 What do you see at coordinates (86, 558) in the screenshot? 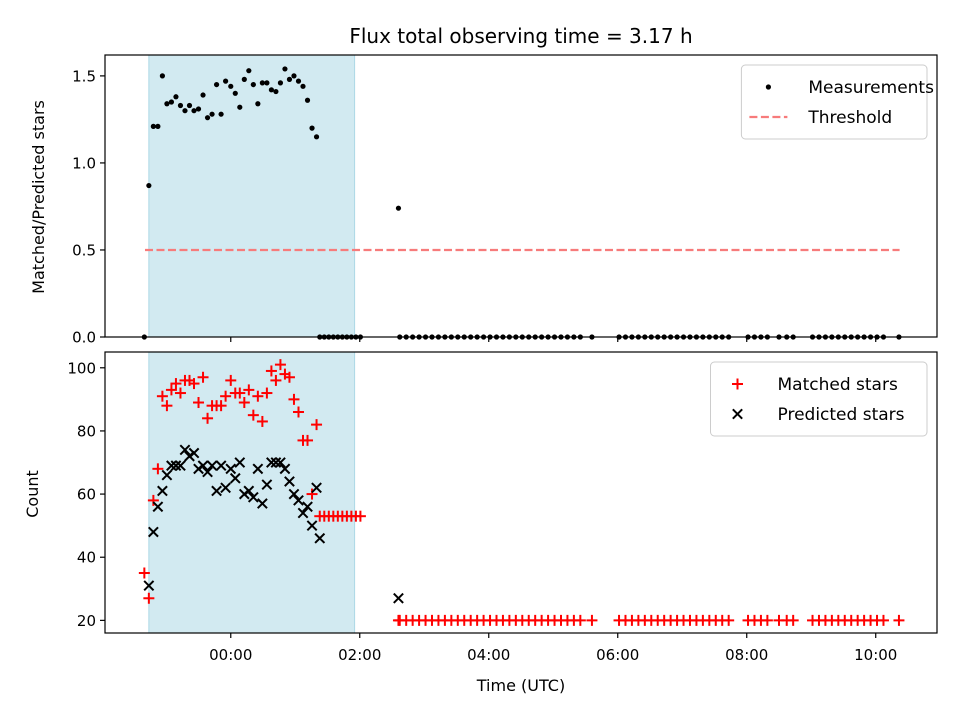
I see `y-tick-label: 40` at bounding box center [86, 558].